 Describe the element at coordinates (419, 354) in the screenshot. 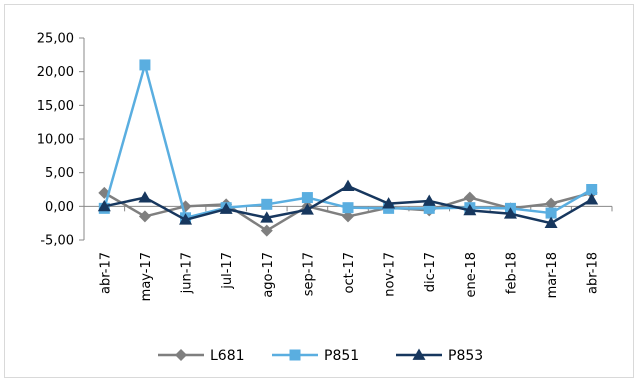

I see `legend-marker-p853` at that location.